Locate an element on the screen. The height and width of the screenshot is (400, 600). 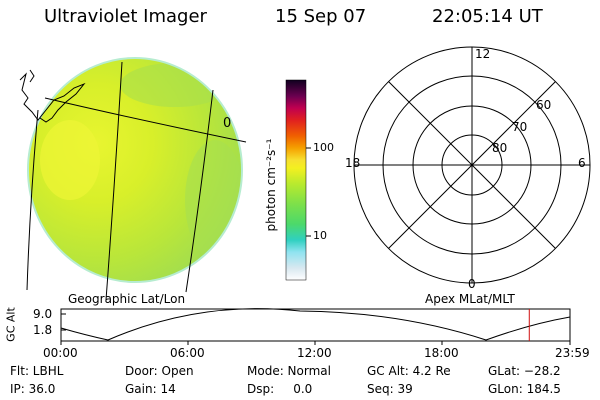
status-dsp: Dsp: 0.0 is located at coordinates (280, 389).